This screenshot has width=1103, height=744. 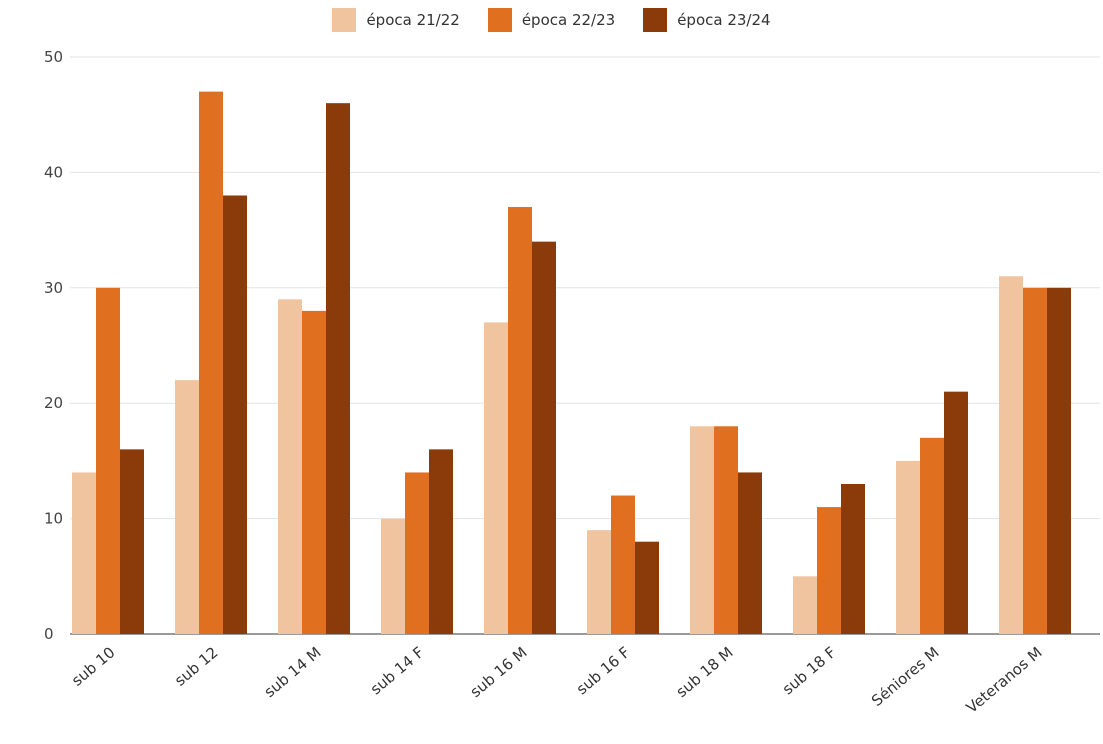 I want to click on x-tick-label: sub 16 F, so click(x=603, y=670).